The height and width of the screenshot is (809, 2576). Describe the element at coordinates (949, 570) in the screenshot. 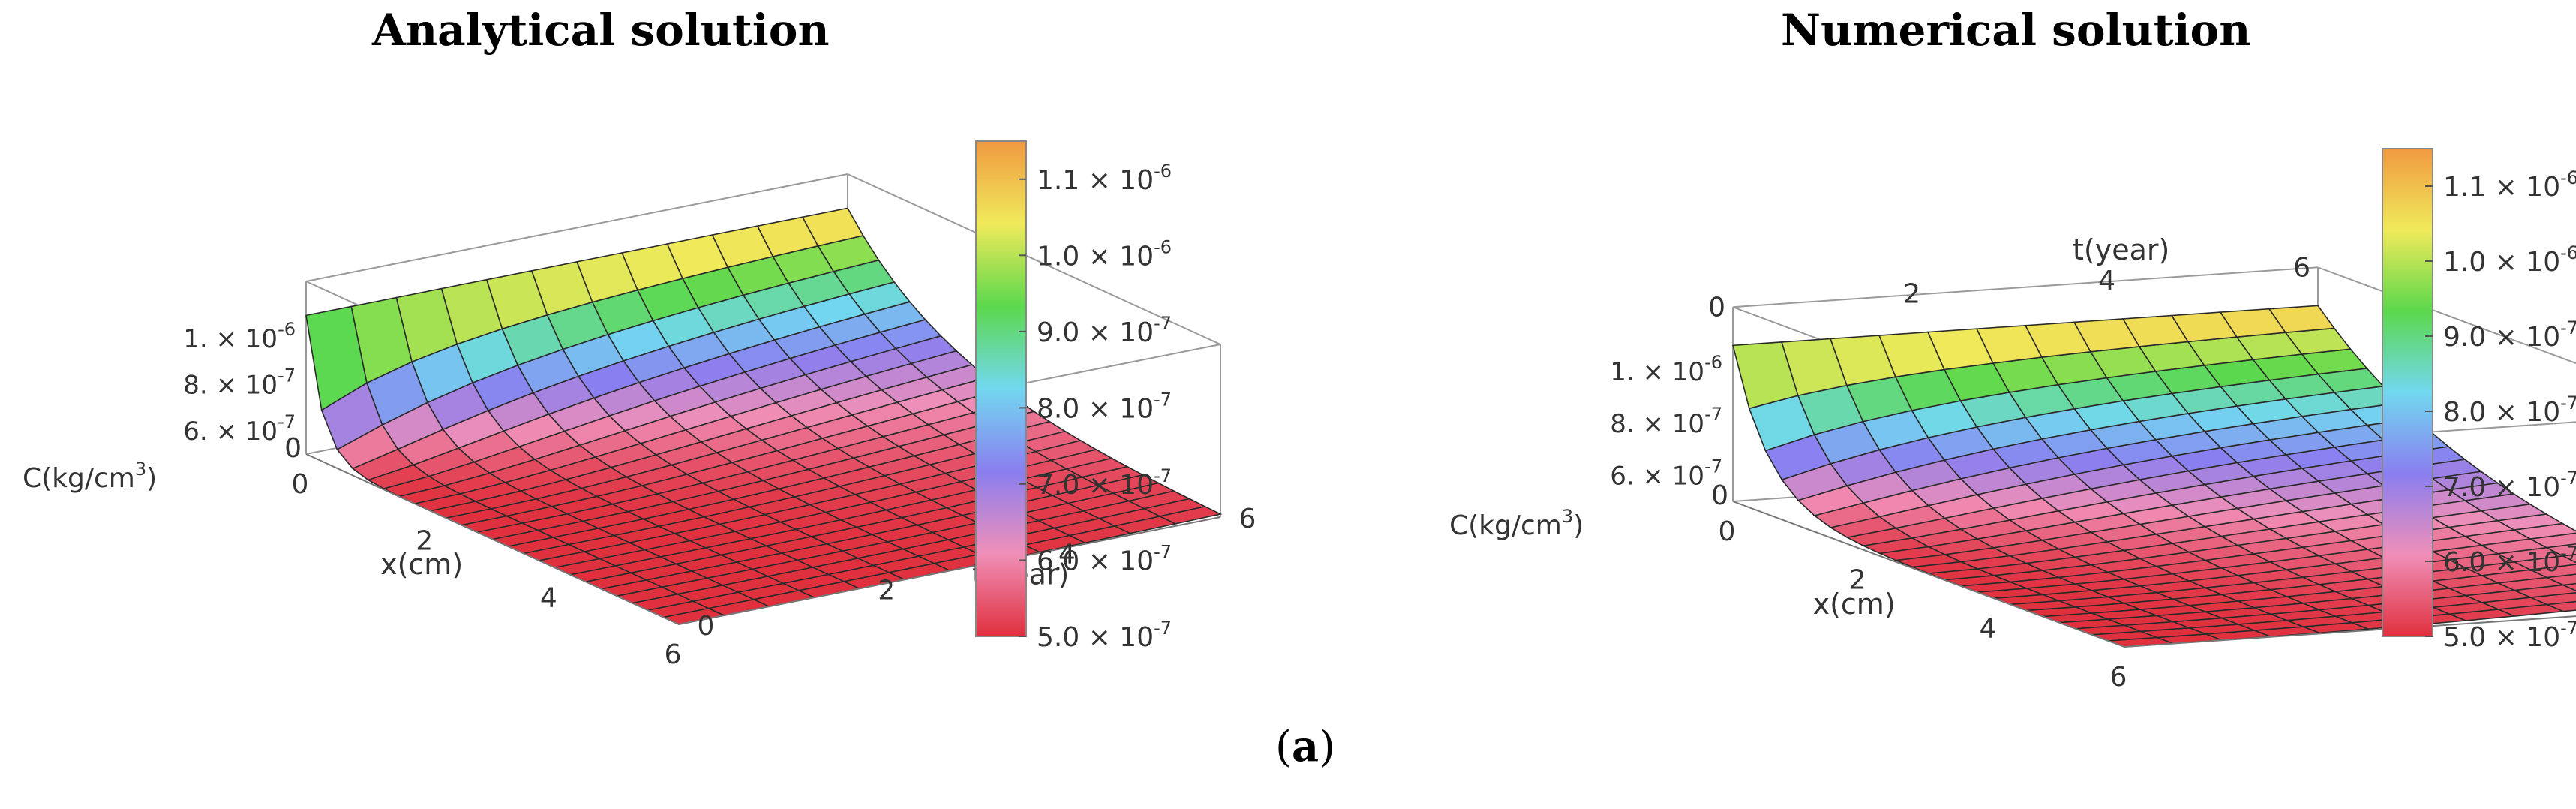

I see `t-axis-line` at that location.